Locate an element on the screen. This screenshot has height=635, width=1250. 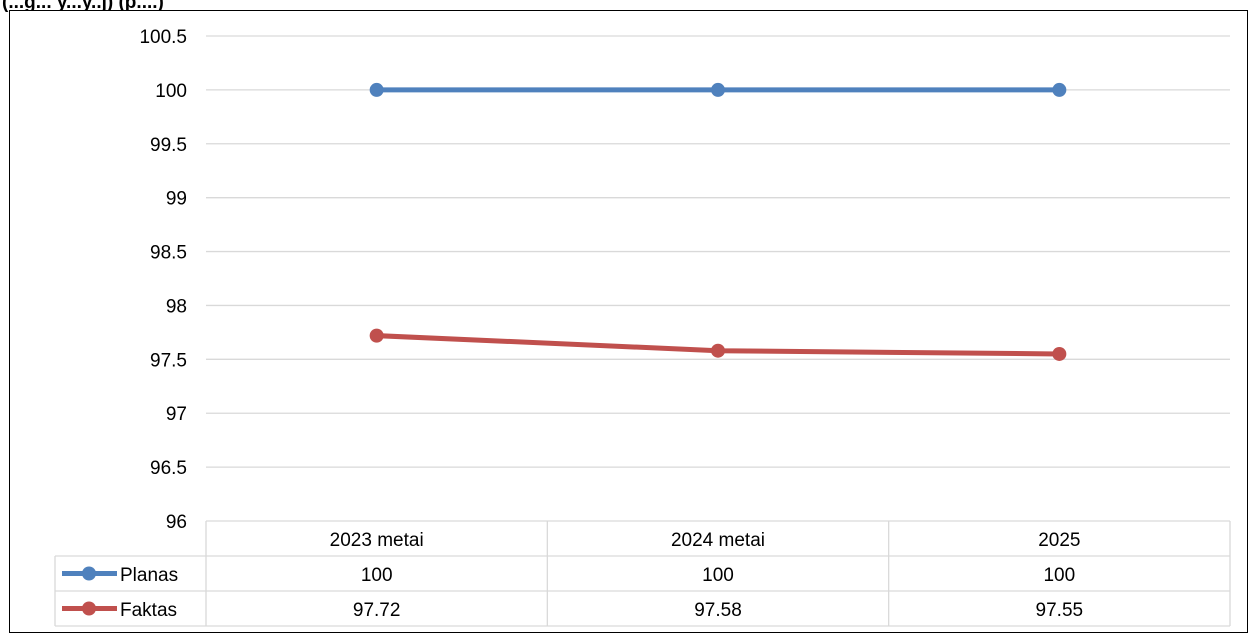
legend-key-marker-faktas is located at coordinates (89, 608).